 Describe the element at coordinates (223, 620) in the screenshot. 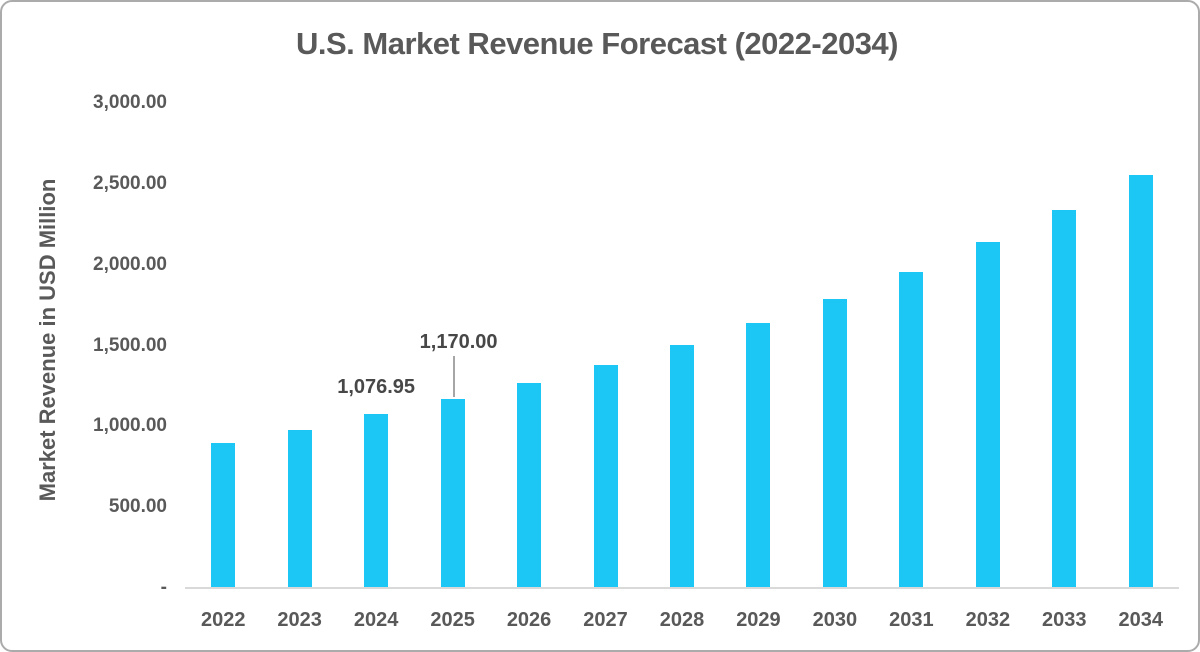

I see `x-tick-label-2022: 2022` at that location.